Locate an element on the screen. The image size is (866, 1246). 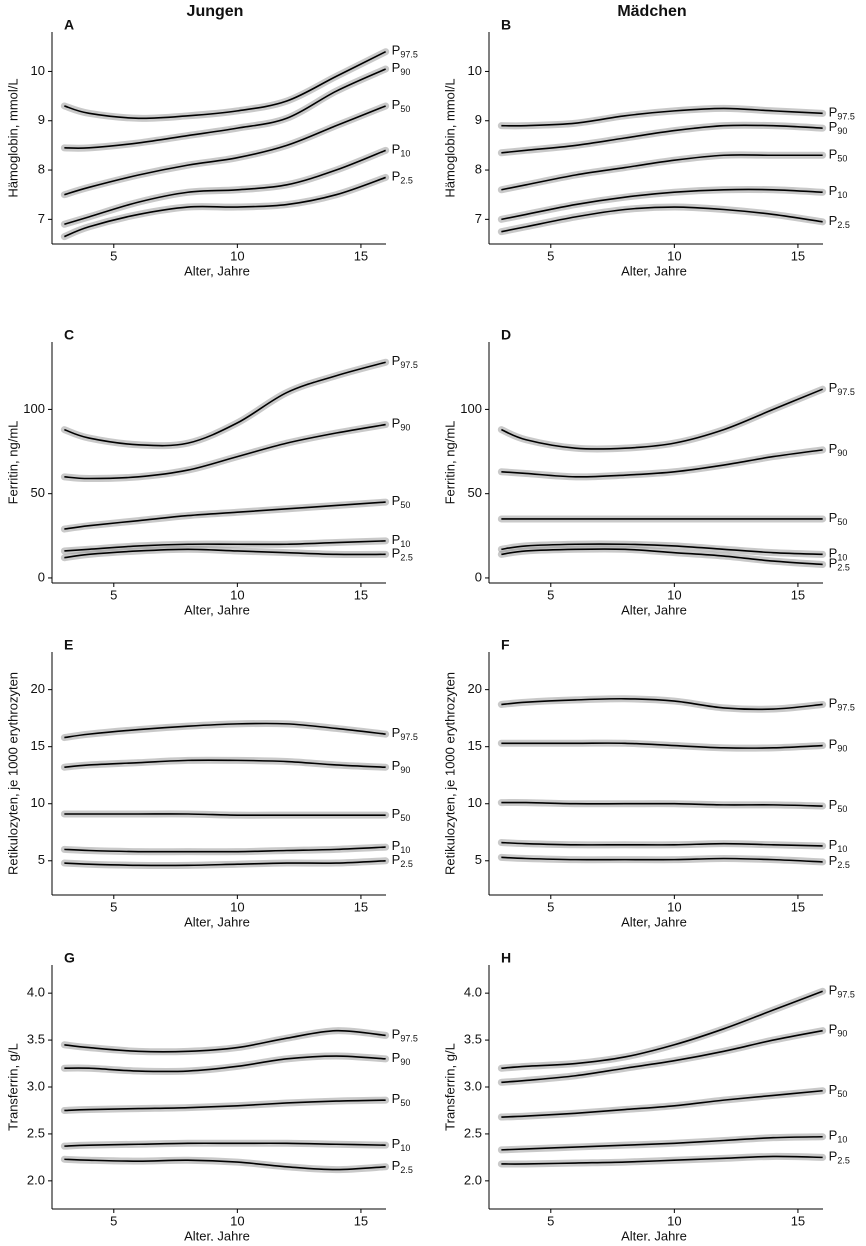
panel-label: A is located at coordinates (69, 25).